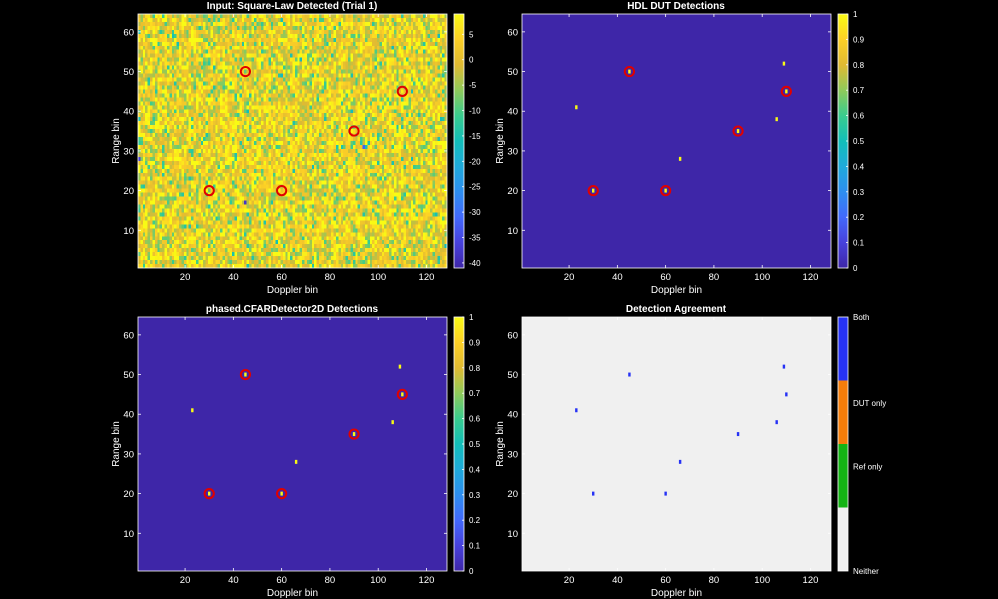 The image size is (998, 599). What do you see at coordinates (676, 6) in the screenshot?
I see `chart-title: HDL DUT Detections` at bounding box center [676, 6].